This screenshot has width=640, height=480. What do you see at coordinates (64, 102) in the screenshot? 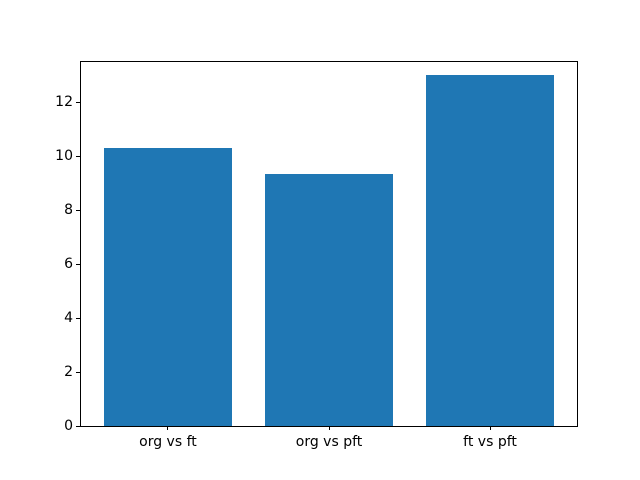
I see `y-tick-label: 12` at bounding box center [64, 102].